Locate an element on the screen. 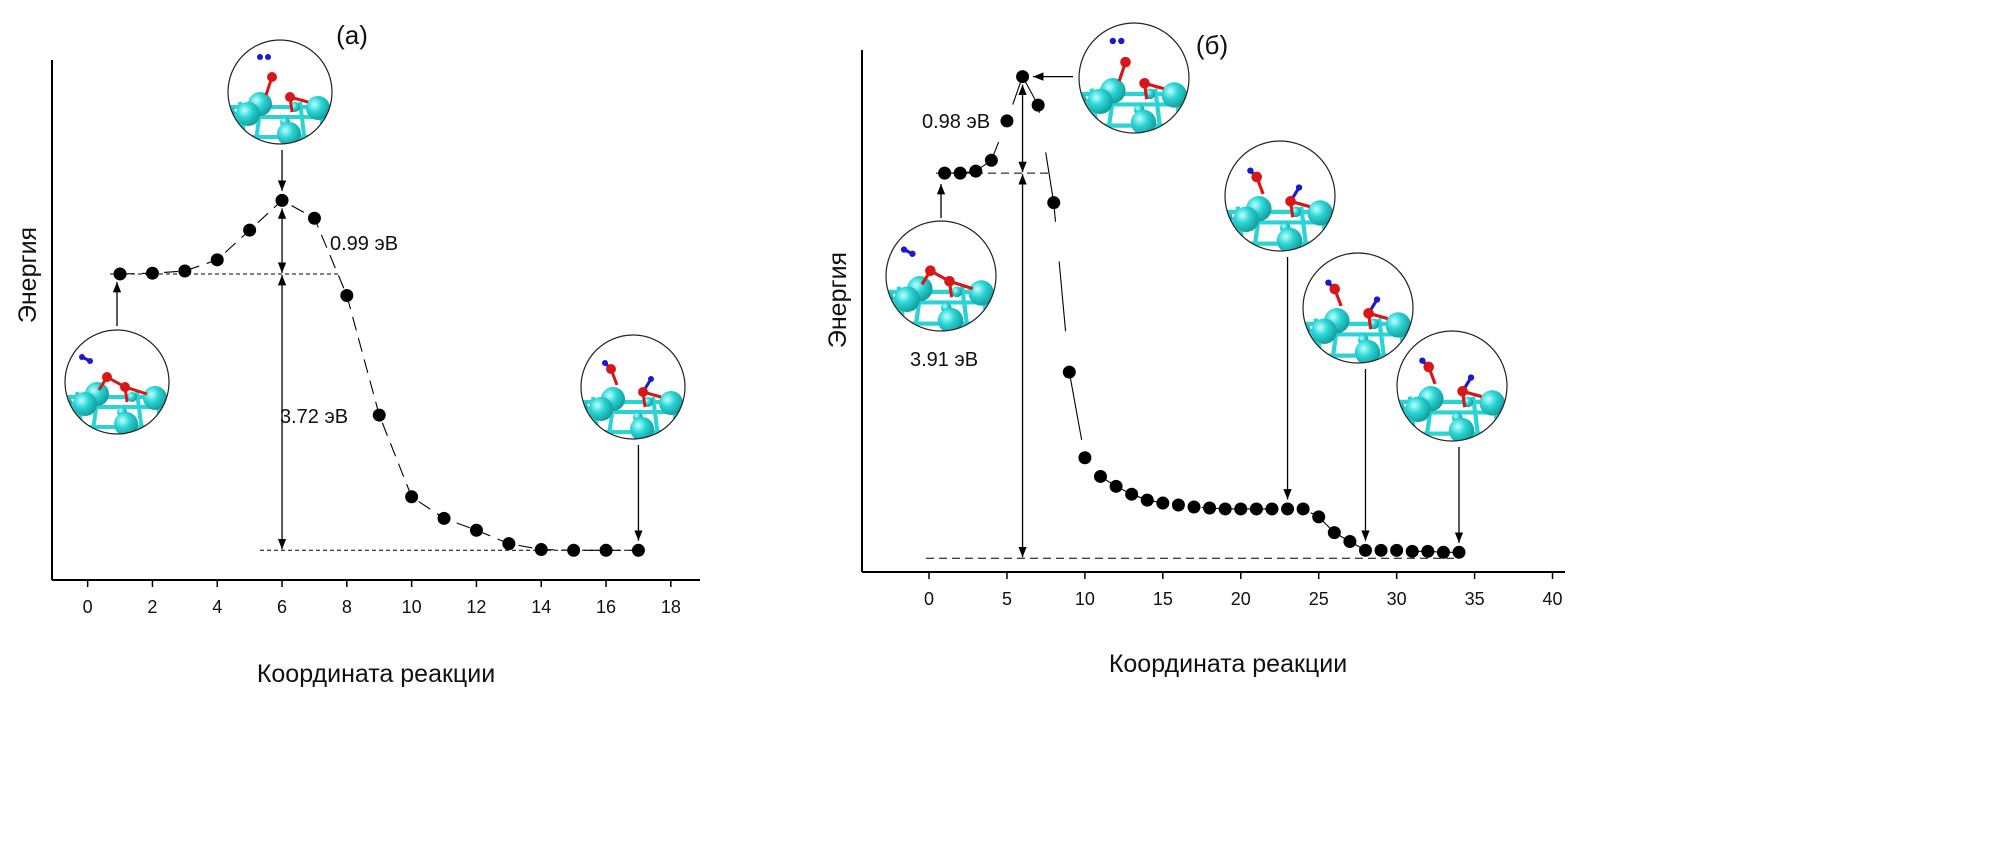 The image size is (1990, 849). x-tick-label: 6 is located at coordinates (282, 607).